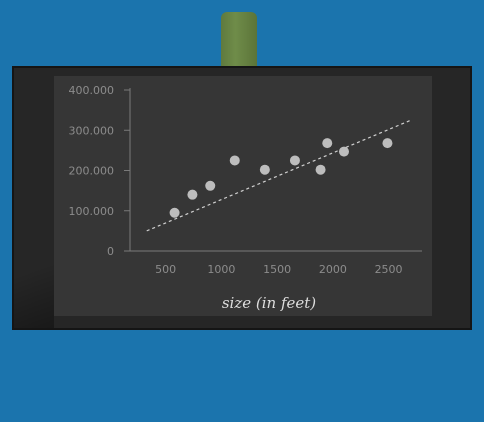 The image size is (484, 422). What do you see at coordinates (239, 40) in the screenshot?
I see `monitor-stand` at bounding box center [239, 40].